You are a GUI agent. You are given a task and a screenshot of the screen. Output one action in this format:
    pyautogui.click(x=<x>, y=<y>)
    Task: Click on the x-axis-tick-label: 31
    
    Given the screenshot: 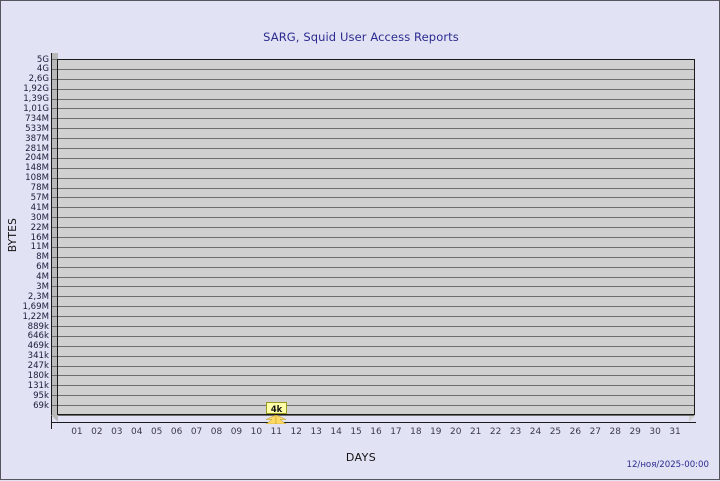 What is the action you would take?
    pyautogui.click(x=675, y=432)
    